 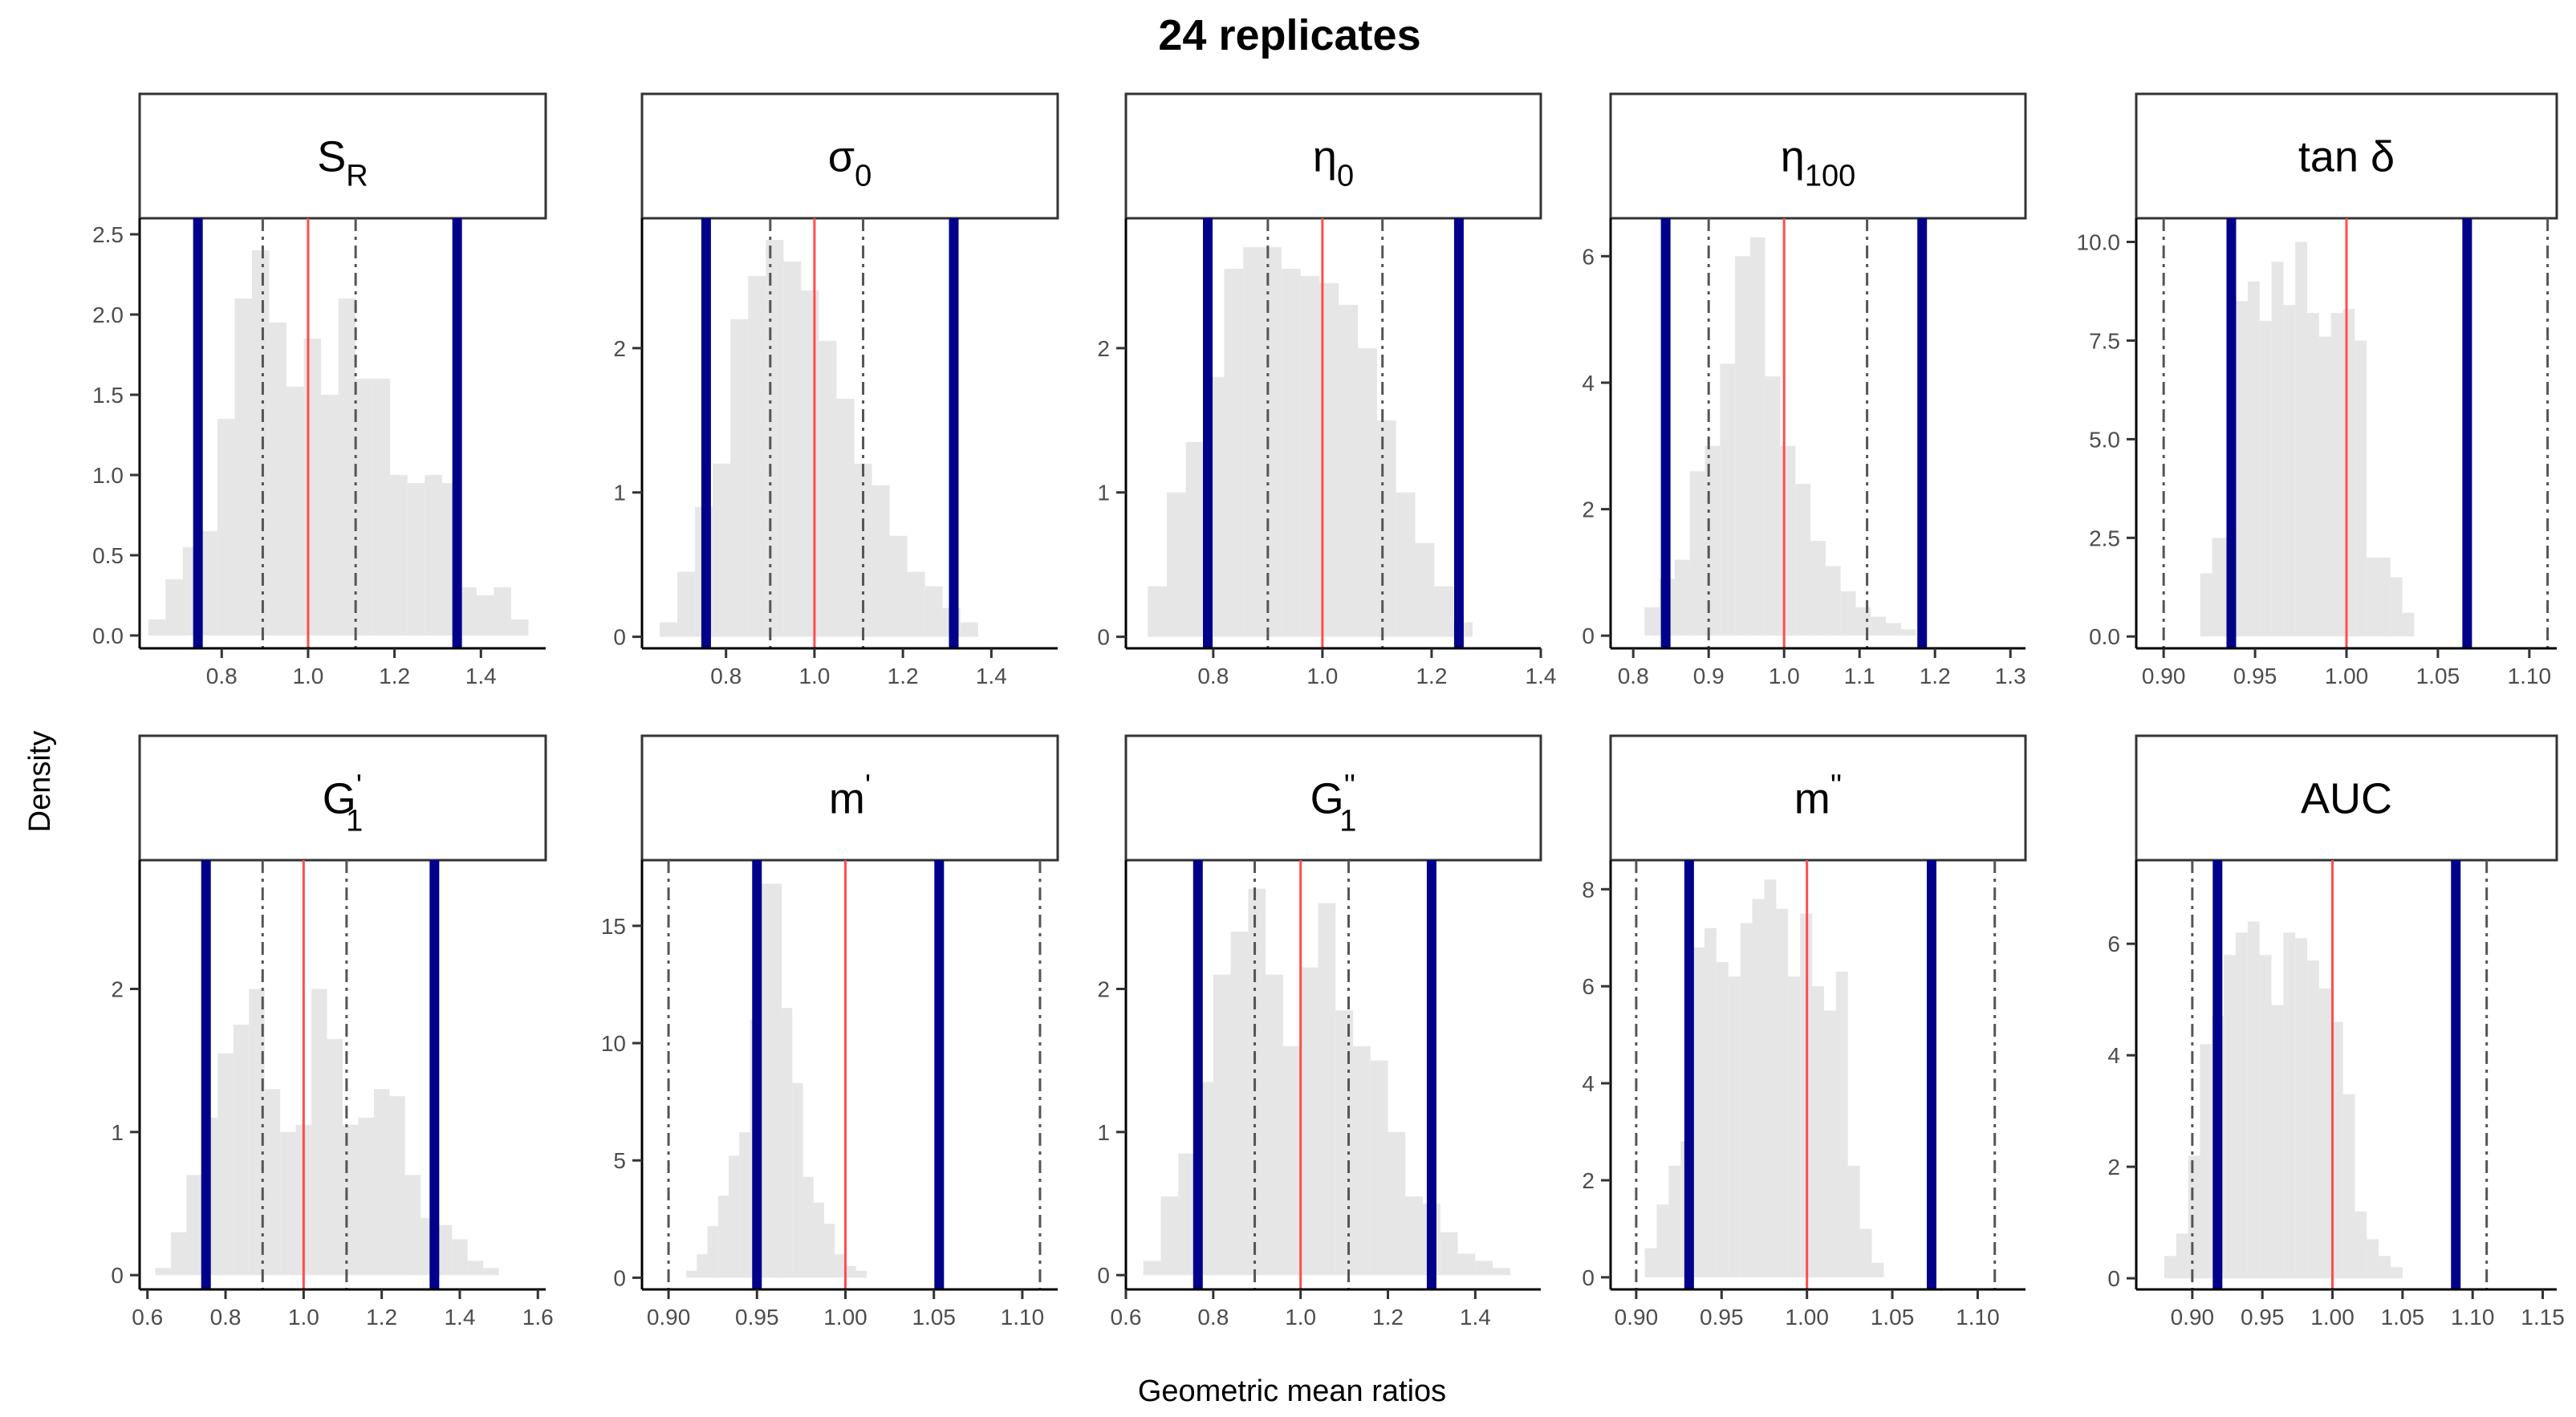 What do you see at coordinates (338, 433) in the screenshot?
I see `plot-area-SR` at bounding box center [338, 433].